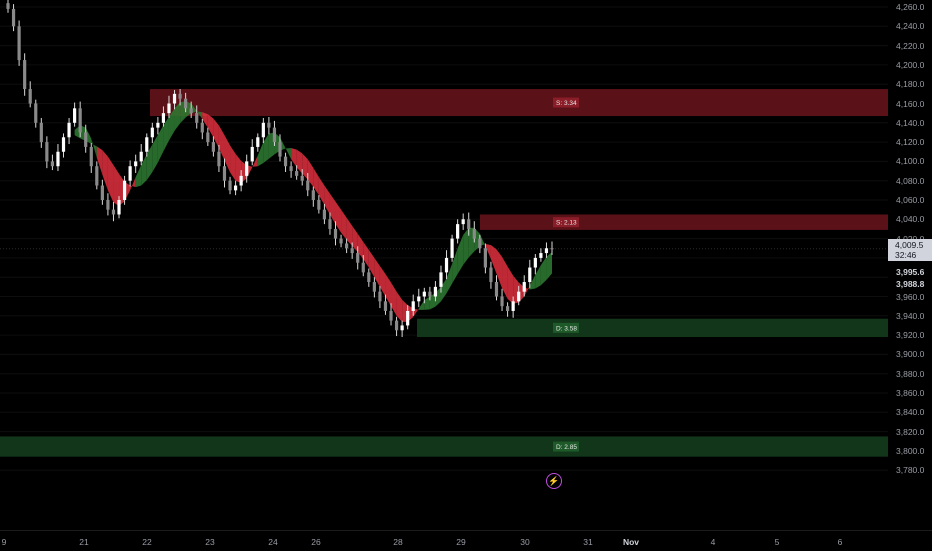  I want to click on lightning-bolt-icon: ⚡, so click(554, 481).